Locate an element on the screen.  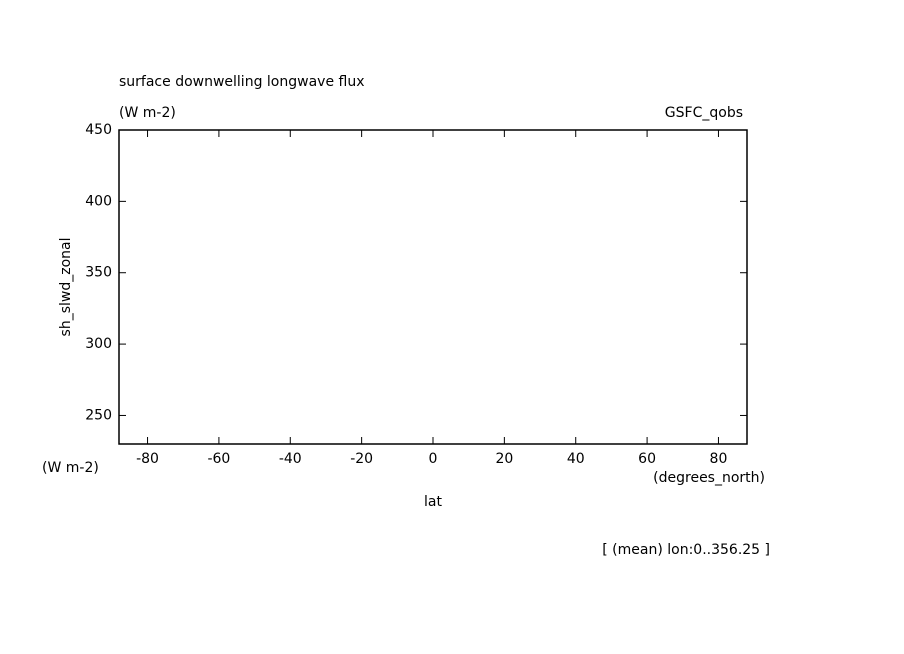
x-tick-label: 20 is located at coordinates (504, 459).